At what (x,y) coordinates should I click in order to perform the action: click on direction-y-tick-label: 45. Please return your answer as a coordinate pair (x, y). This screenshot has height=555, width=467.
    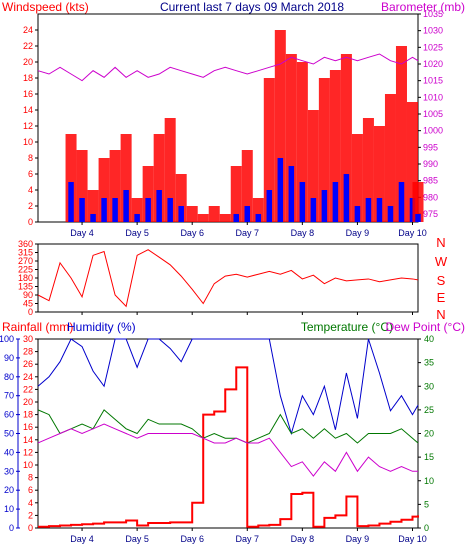
    Looking at the image, I should click on (28, 304).